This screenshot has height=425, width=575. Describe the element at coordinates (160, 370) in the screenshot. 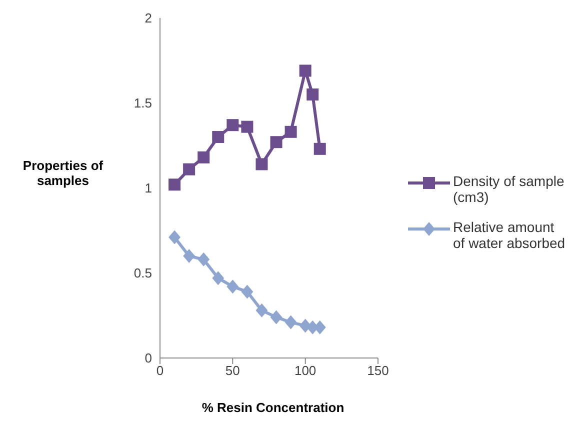

I see `x-tick-label: 0` at that location.